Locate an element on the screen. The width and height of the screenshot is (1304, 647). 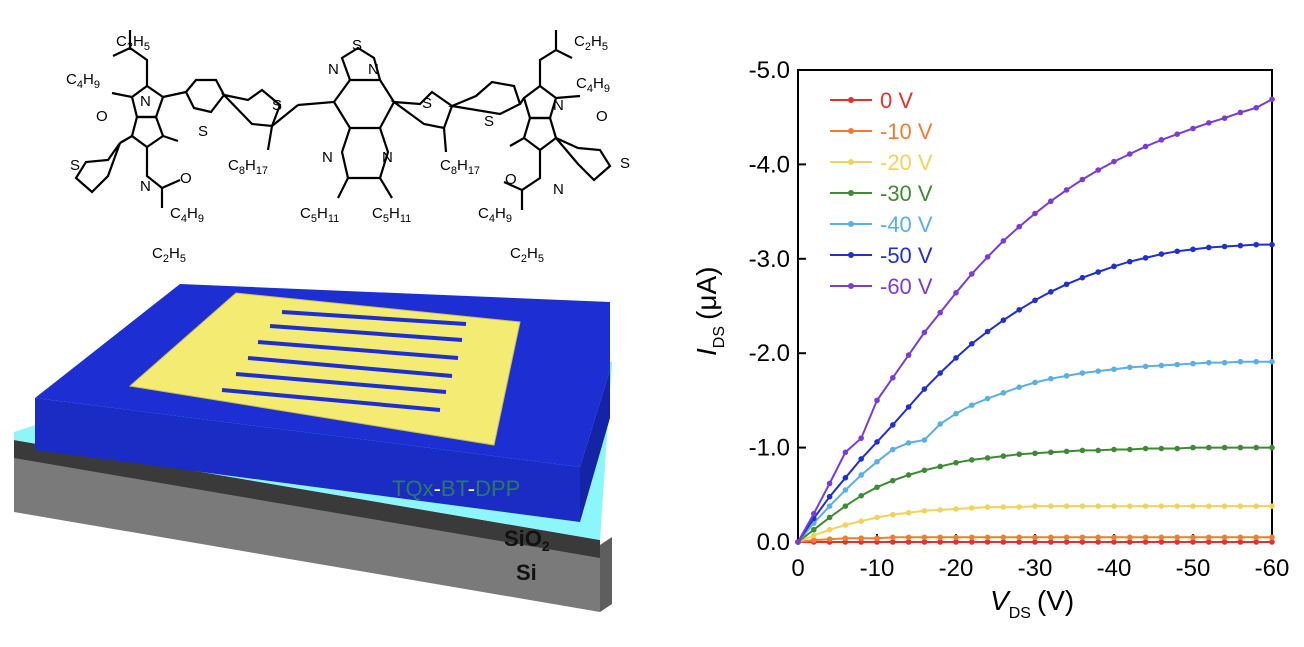
legend-label: -10 V is located at coordinates (906, 131).